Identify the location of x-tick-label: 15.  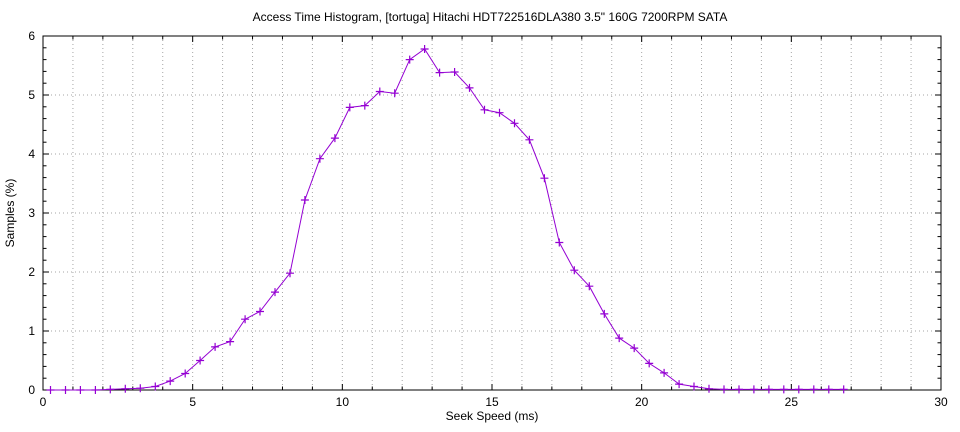
(492, 402).